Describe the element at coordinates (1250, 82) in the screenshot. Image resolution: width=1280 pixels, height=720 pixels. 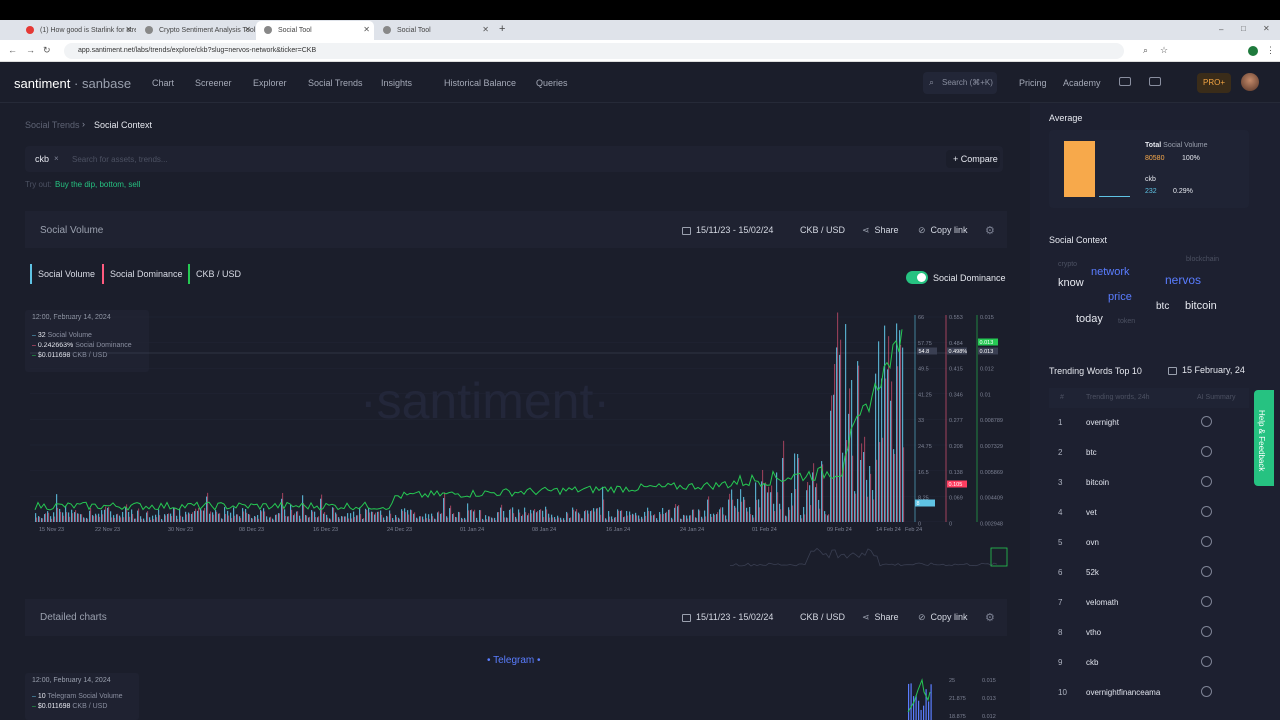
I see `user-avatar` at that location.